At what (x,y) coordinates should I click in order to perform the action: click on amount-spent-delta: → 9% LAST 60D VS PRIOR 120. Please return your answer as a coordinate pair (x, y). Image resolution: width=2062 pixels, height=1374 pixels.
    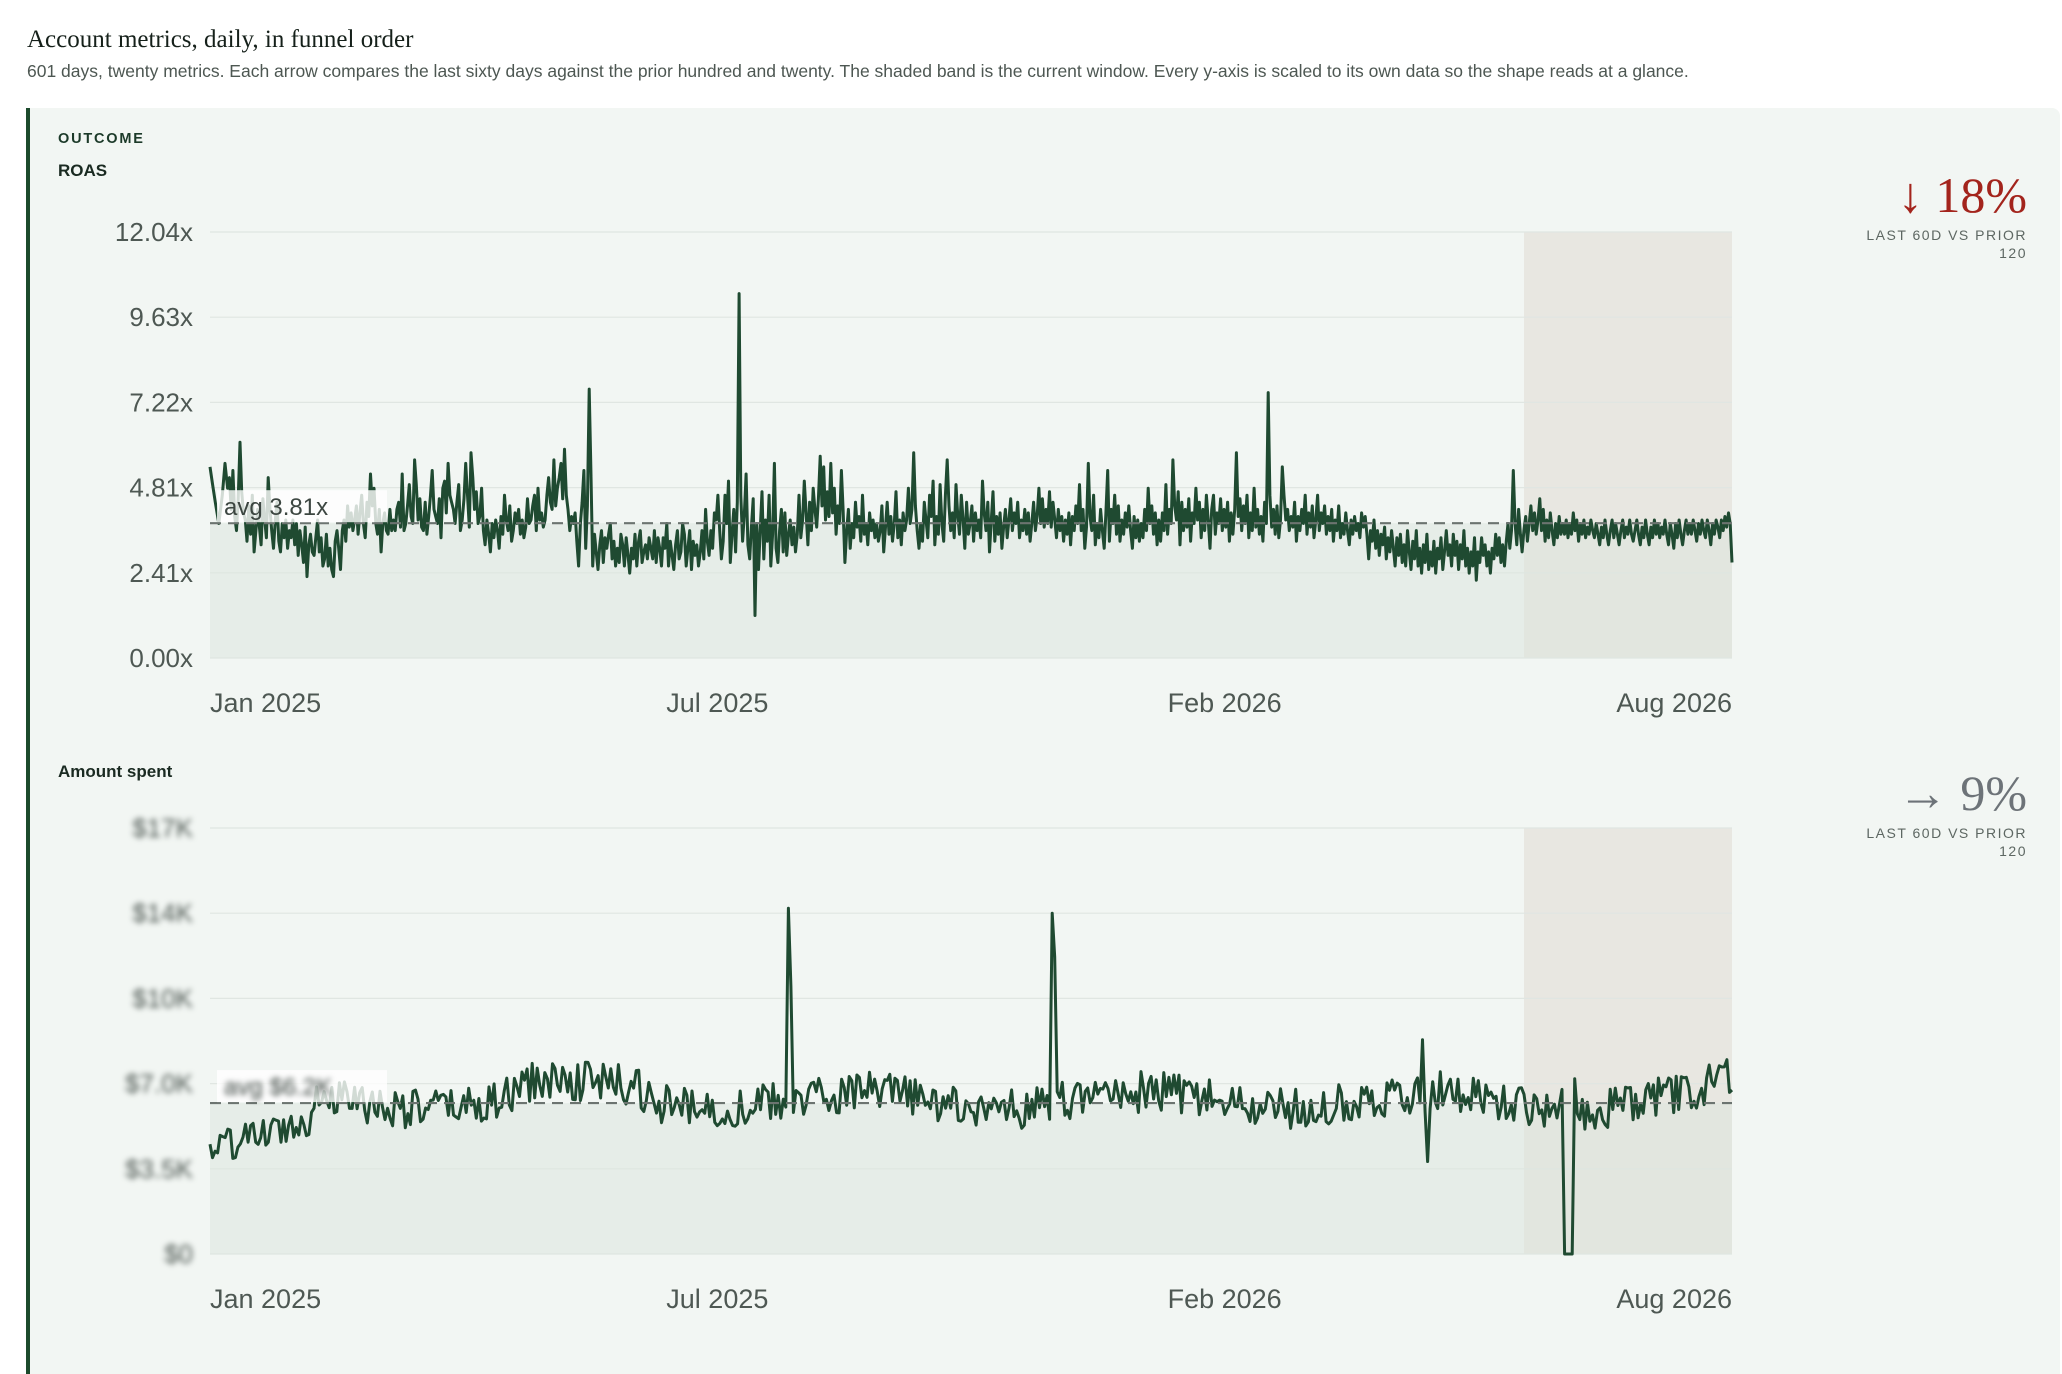
    Looking at the image, I should click on (1939, 813).